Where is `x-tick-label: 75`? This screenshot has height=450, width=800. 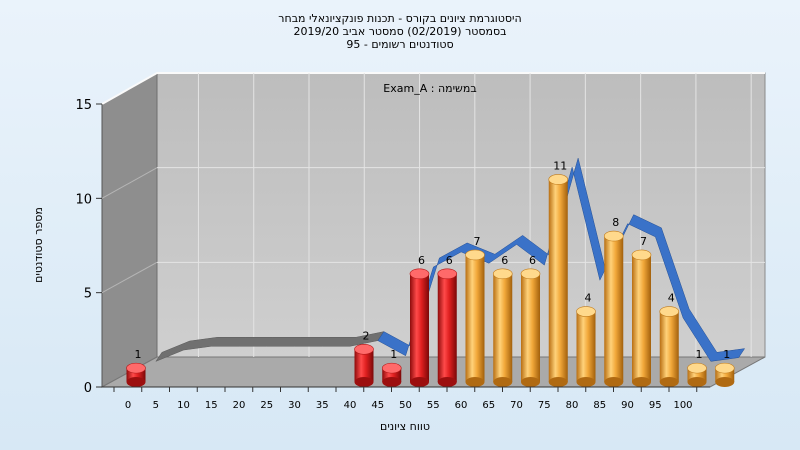
x-tick-label: 75 is located at coordinates (544, 405).